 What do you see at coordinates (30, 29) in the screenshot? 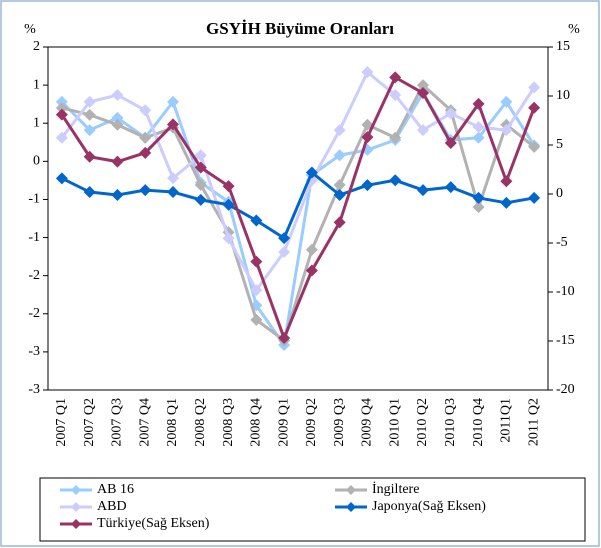
I see `y-axis-label: %` at bounding box center [30, 29].